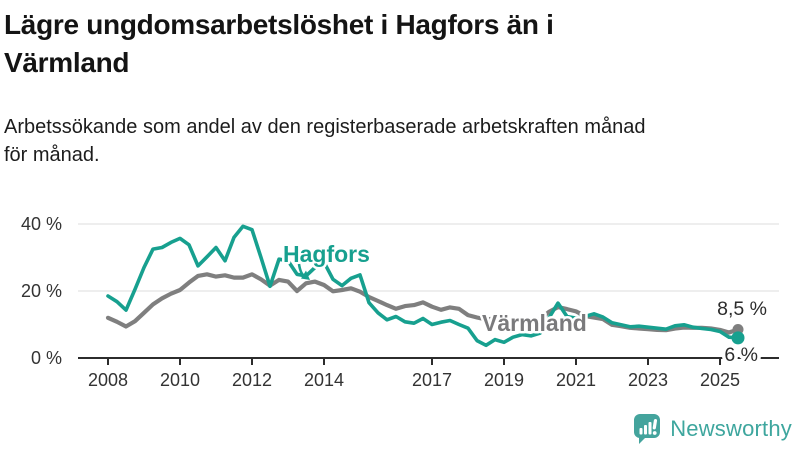 This screenshot has width=800, height=450. Describe the element at coordinates (326, 254) in the screenshot. I see `hagfors-series-label: Hagfors` at that location.